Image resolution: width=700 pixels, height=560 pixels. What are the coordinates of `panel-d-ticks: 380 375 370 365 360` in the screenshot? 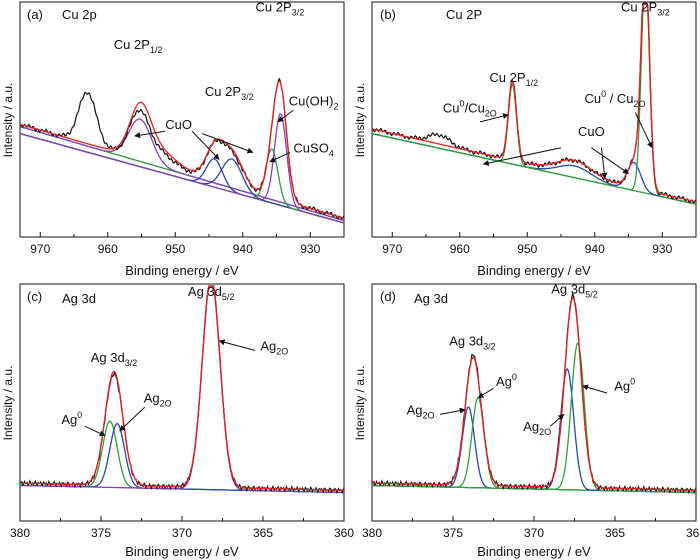 It's located at (531, 528).